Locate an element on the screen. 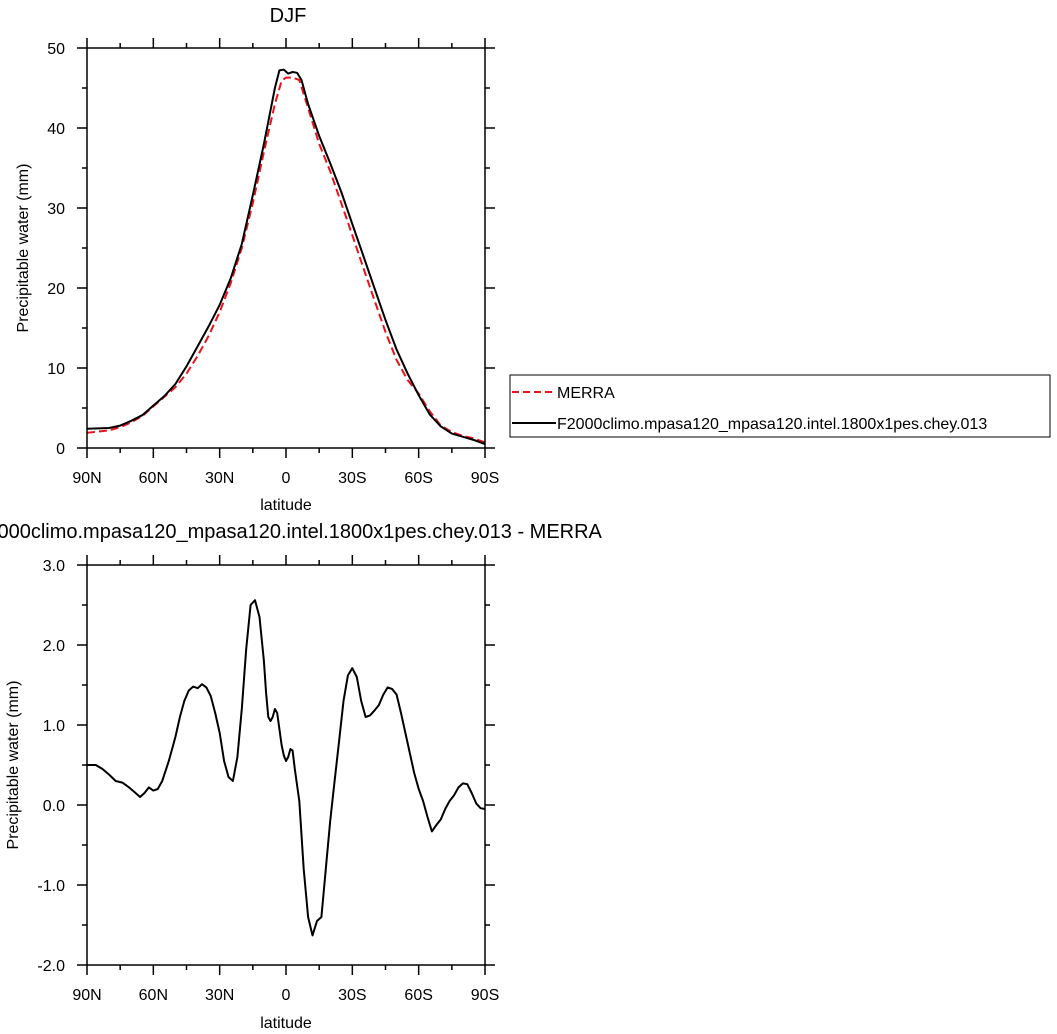 The image size is (1057, 1034). plot-frame-top is located at coordinates (286, 248).